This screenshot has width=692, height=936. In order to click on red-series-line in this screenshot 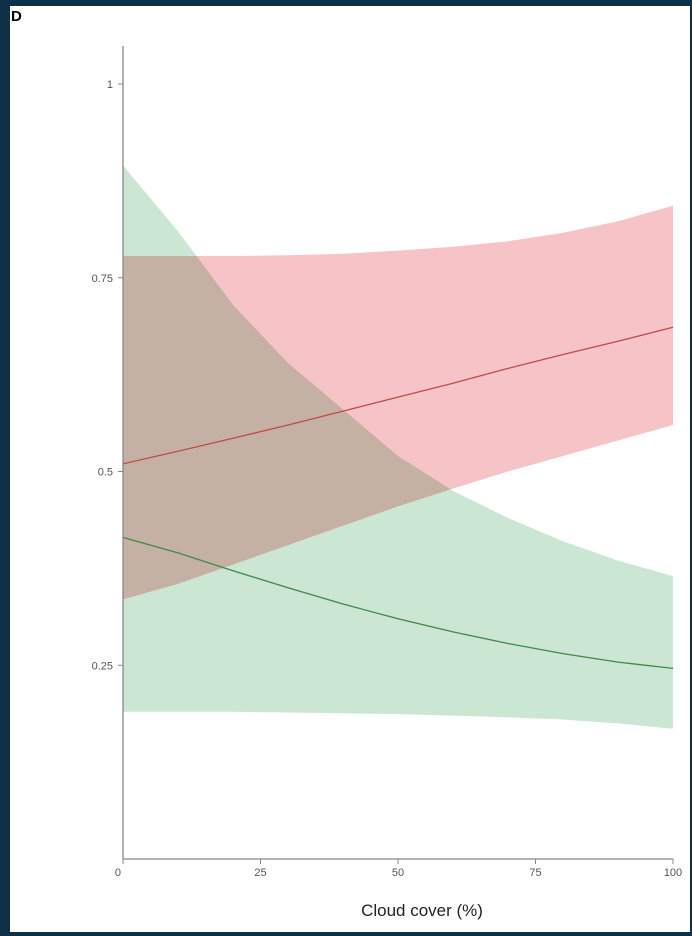, I will do `click(398, 395)`.